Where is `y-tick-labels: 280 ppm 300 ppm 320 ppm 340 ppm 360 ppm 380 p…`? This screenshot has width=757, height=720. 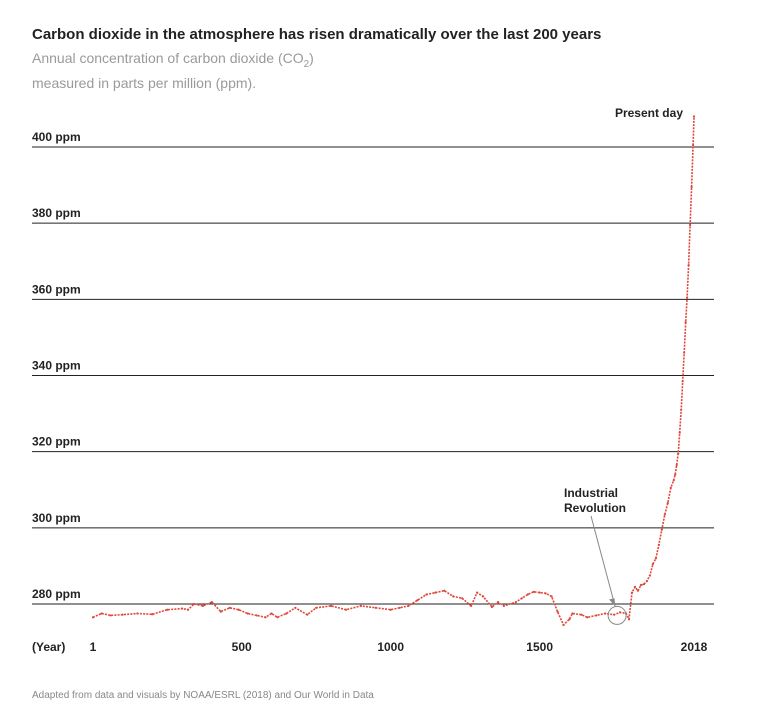 y-tick-labels: 280 ppm 300 ppm 320 ppm 340 ppm 360 ppm 380 p… is located at coordinates (56, 365).